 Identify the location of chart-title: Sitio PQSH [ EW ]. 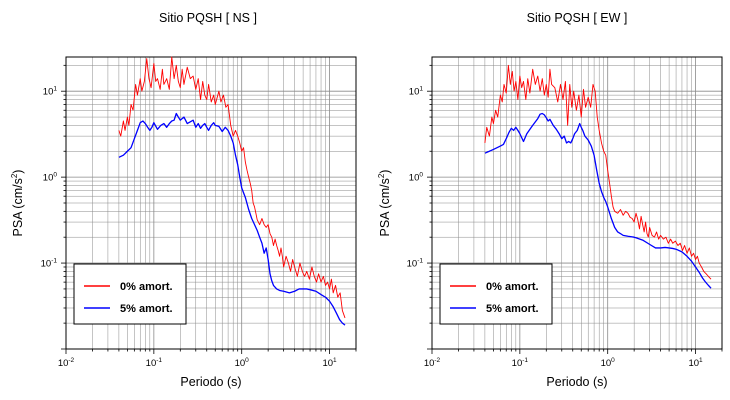
(577, 18).